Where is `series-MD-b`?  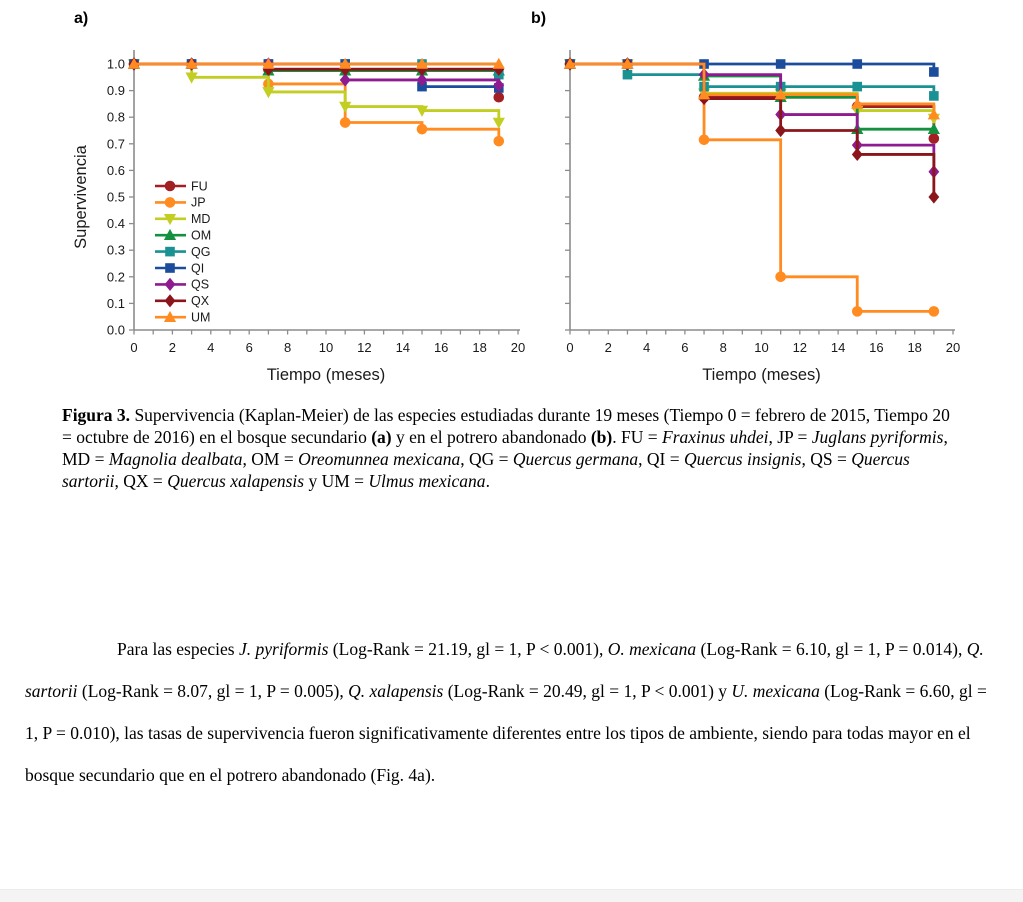 series-MD-b is located at coordinates (751, 92).